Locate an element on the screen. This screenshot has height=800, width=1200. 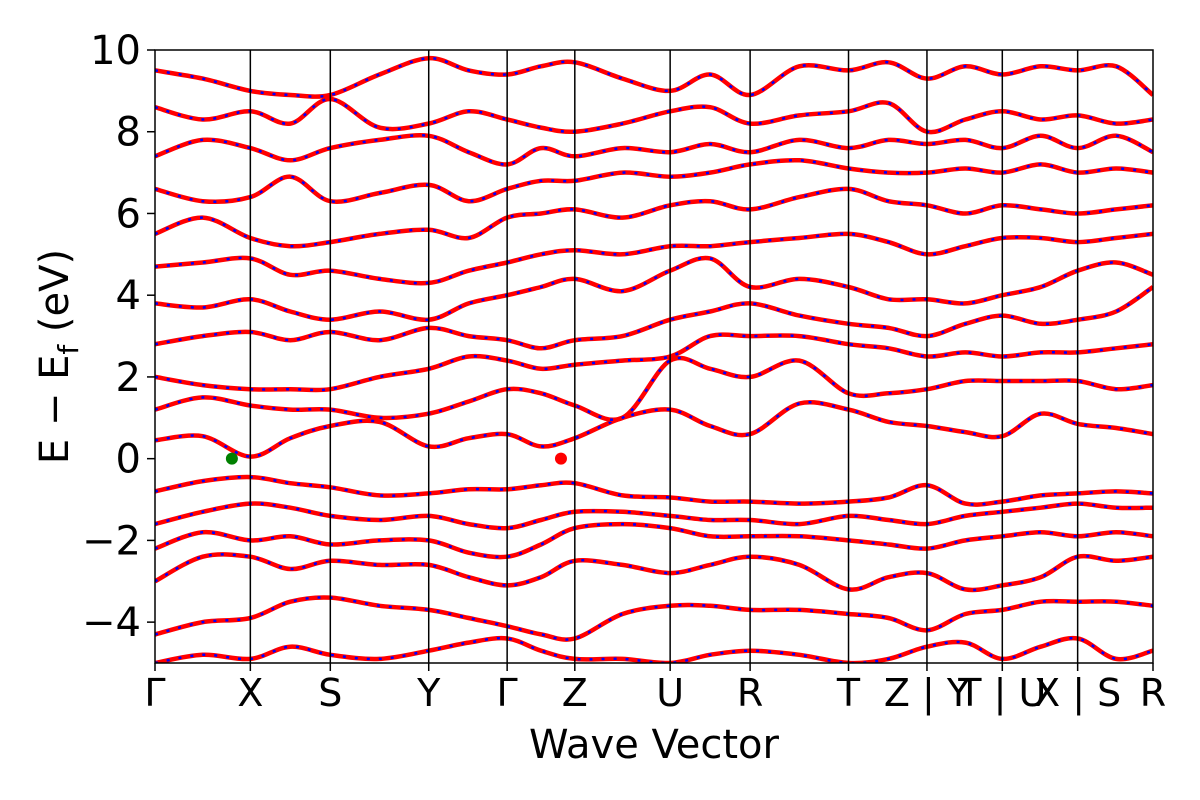
x-tick-label: T | U is located at coordinates (1001, 693).